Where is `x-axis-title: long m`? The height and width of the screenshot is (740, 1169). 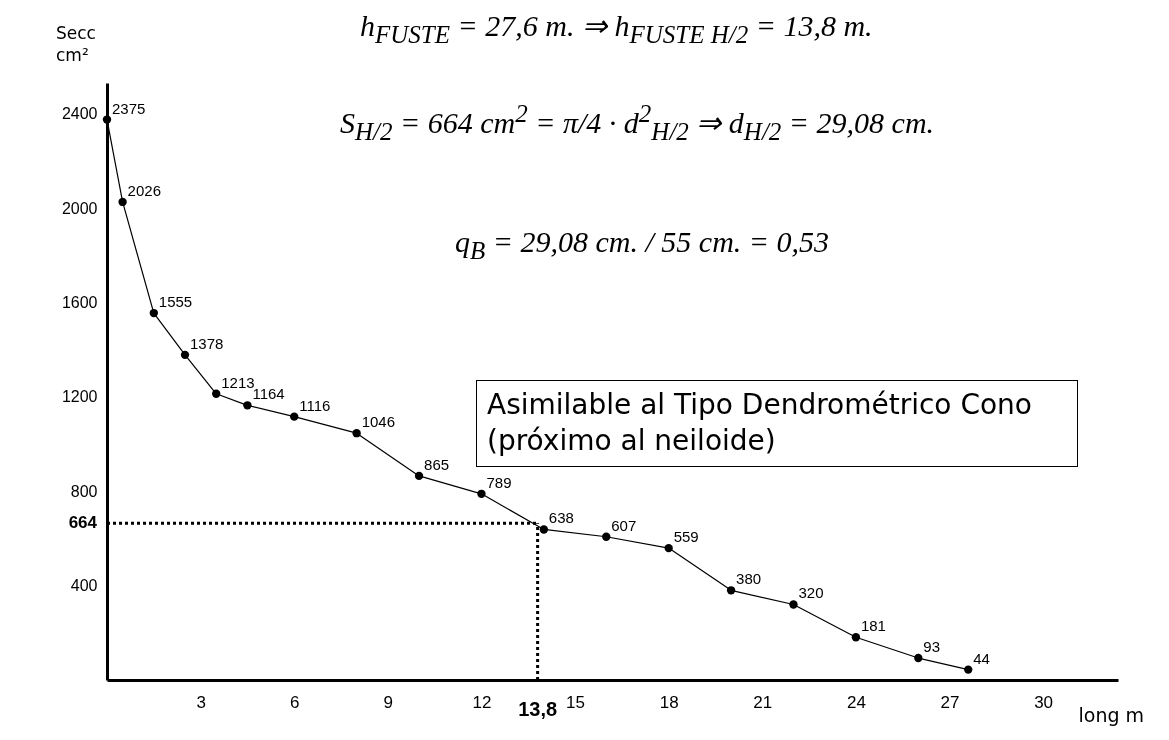 x-axis-title: long m is located at coordinates (1111, 714).